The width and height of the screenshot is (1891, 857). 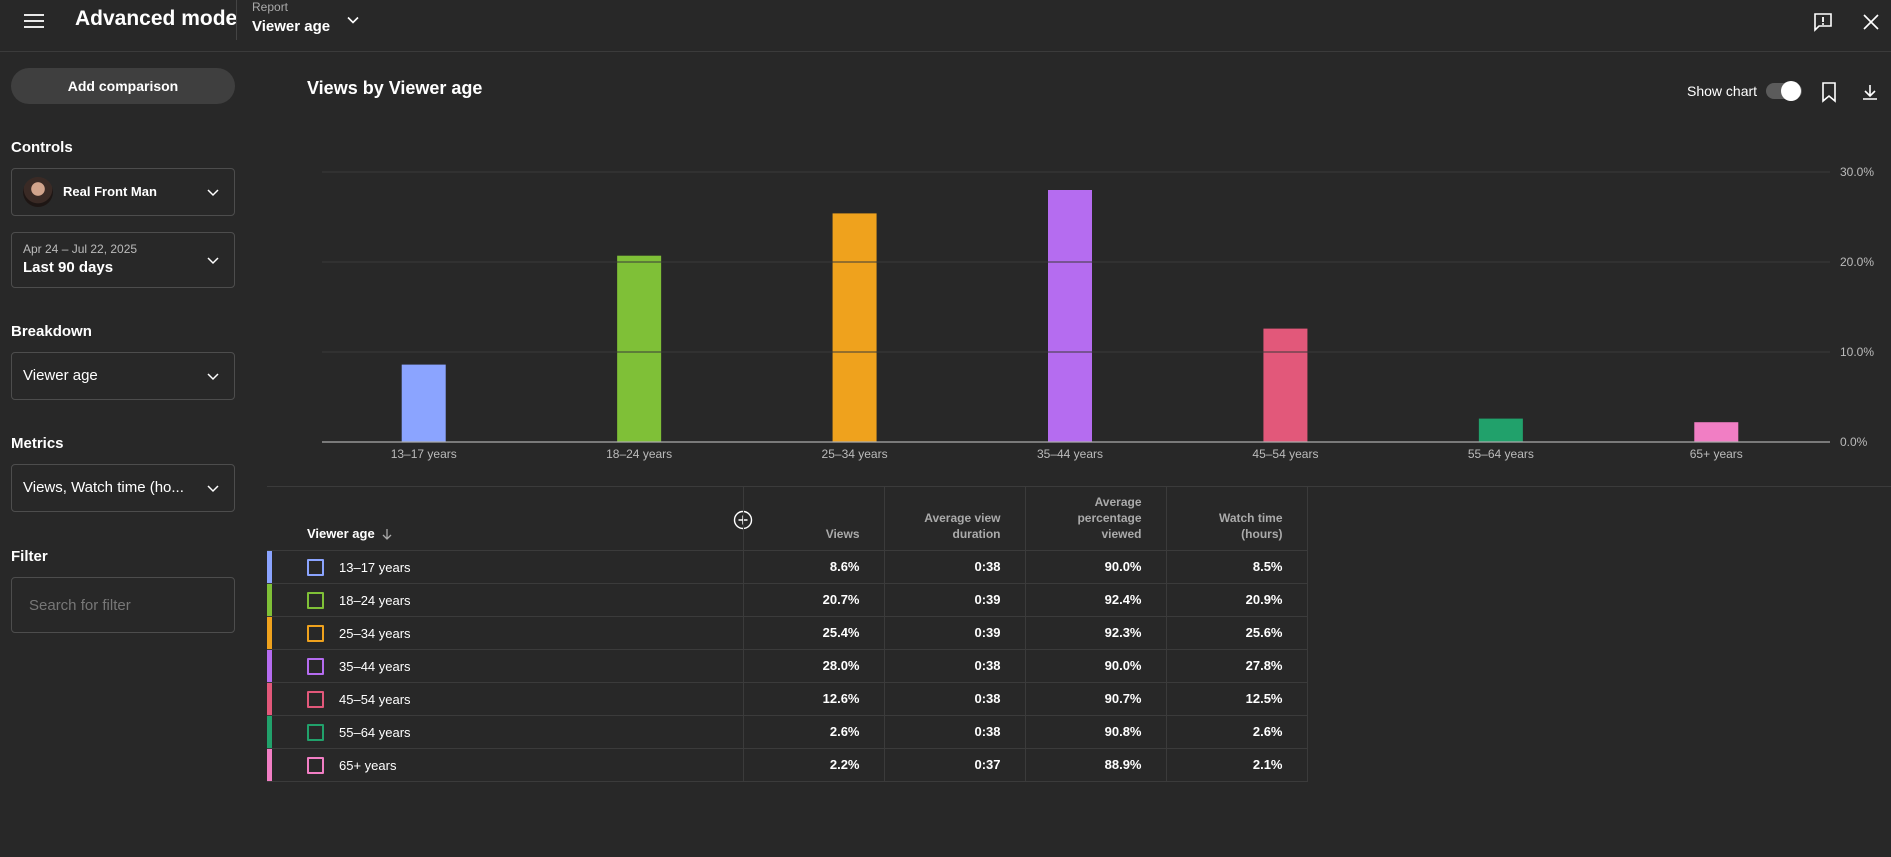 I want to click on row-label: 13–17 years, so click(x=375, y=567).